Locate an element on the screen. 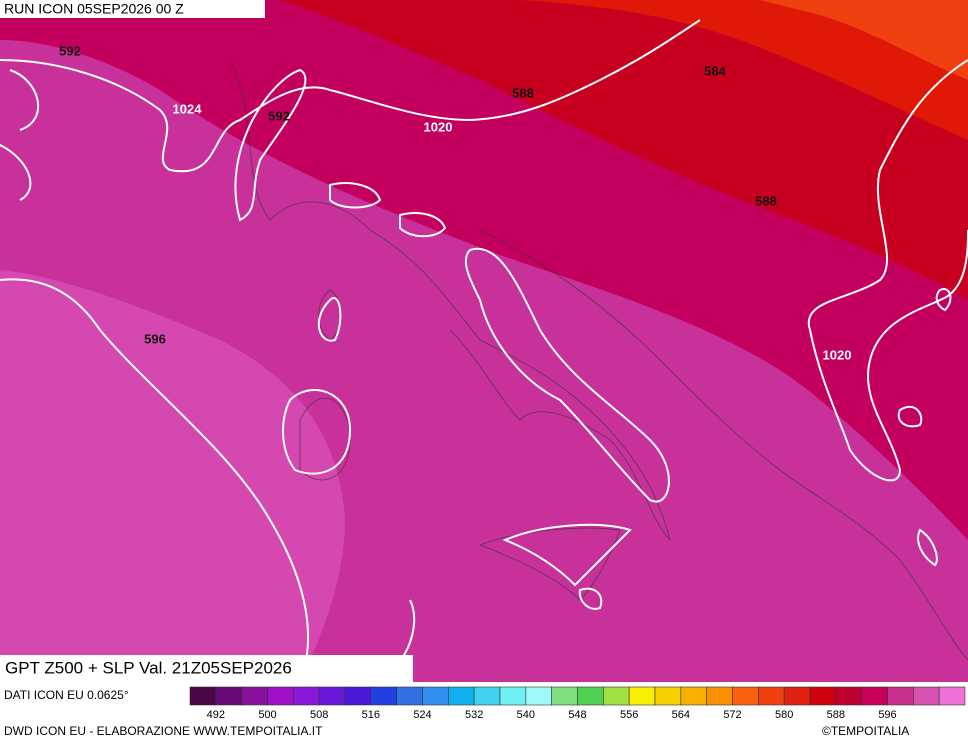 The image size is (968, 745). colorbar-label: 580 is located at coordinates (784, 715).